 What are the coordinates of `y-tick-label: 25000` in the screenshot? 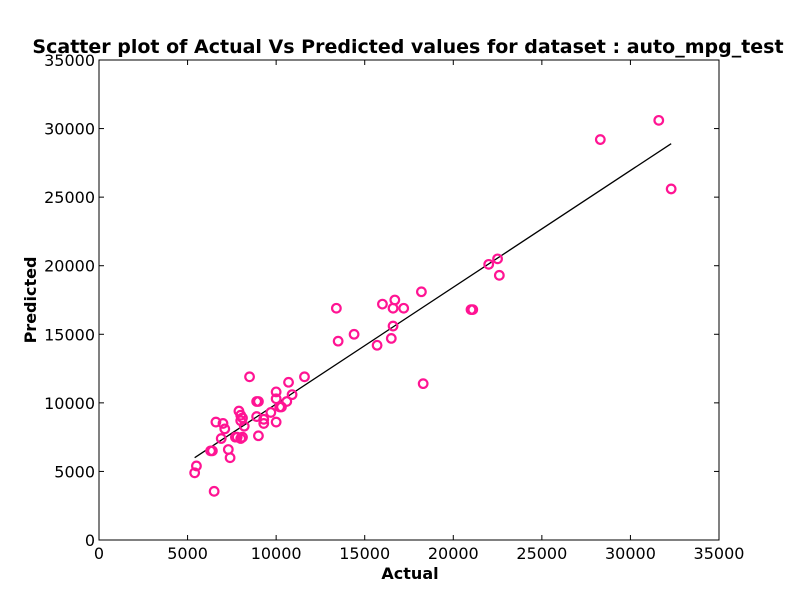 It's located at (69, 197).